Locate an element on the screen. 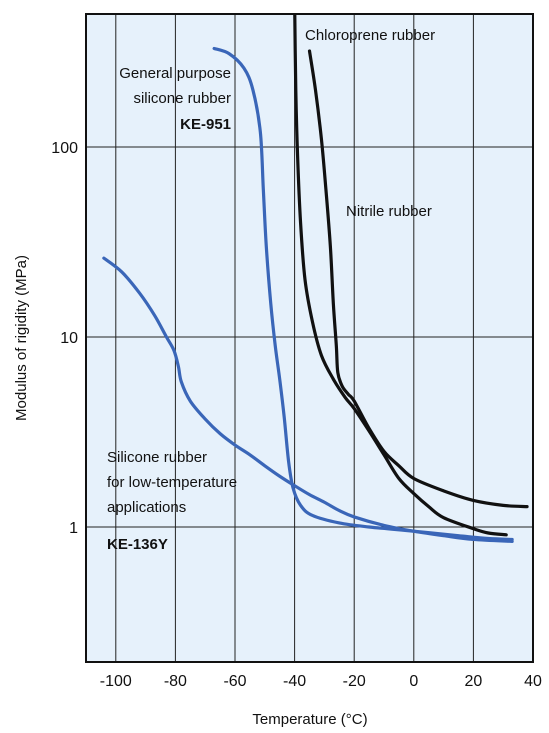 Image resolution: width=549 pixels, height=733 pixels. x-tick-label: -60 is located at coordinates (234, 681).